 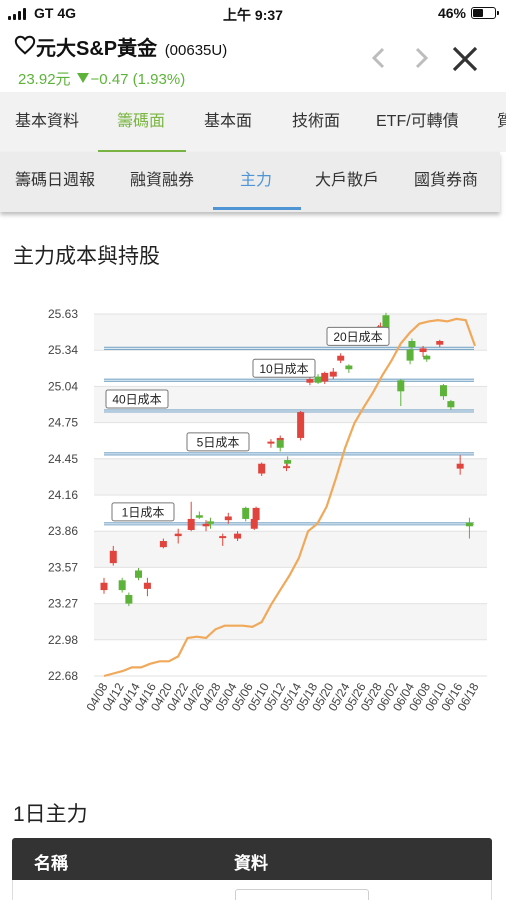 I want to click on cost-label: 10日成本, so click(x=283, y=369).